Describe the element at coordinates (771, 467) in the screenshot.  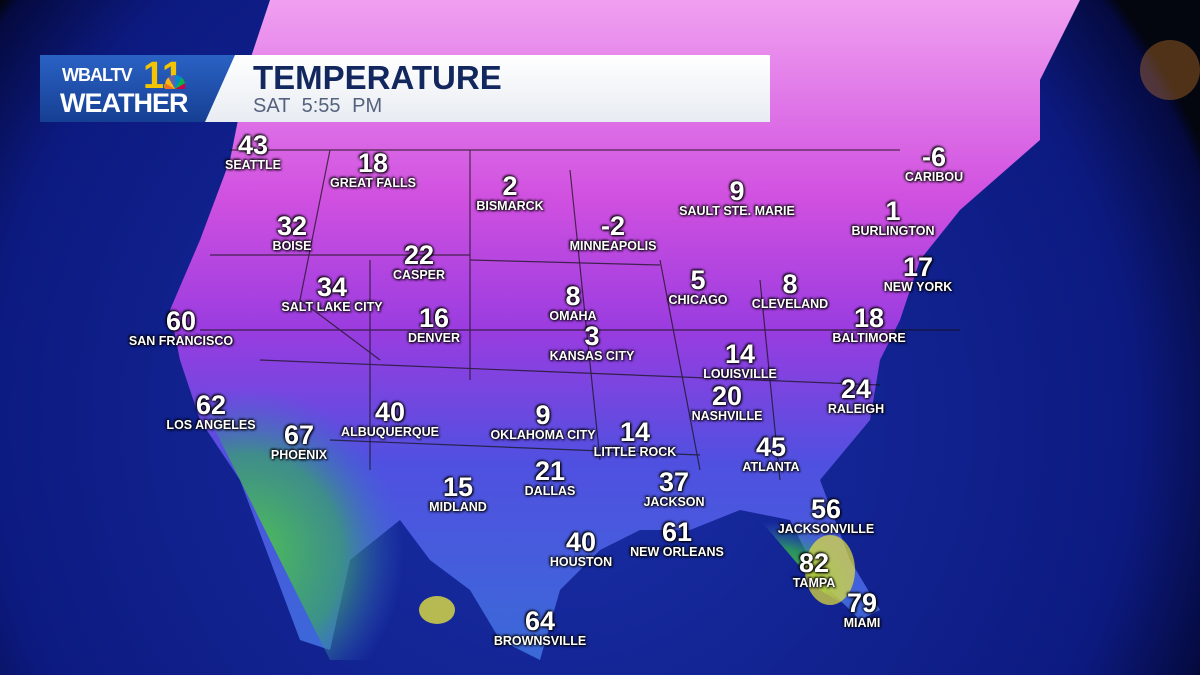
I see `city-name: ATLANTA` at that location.